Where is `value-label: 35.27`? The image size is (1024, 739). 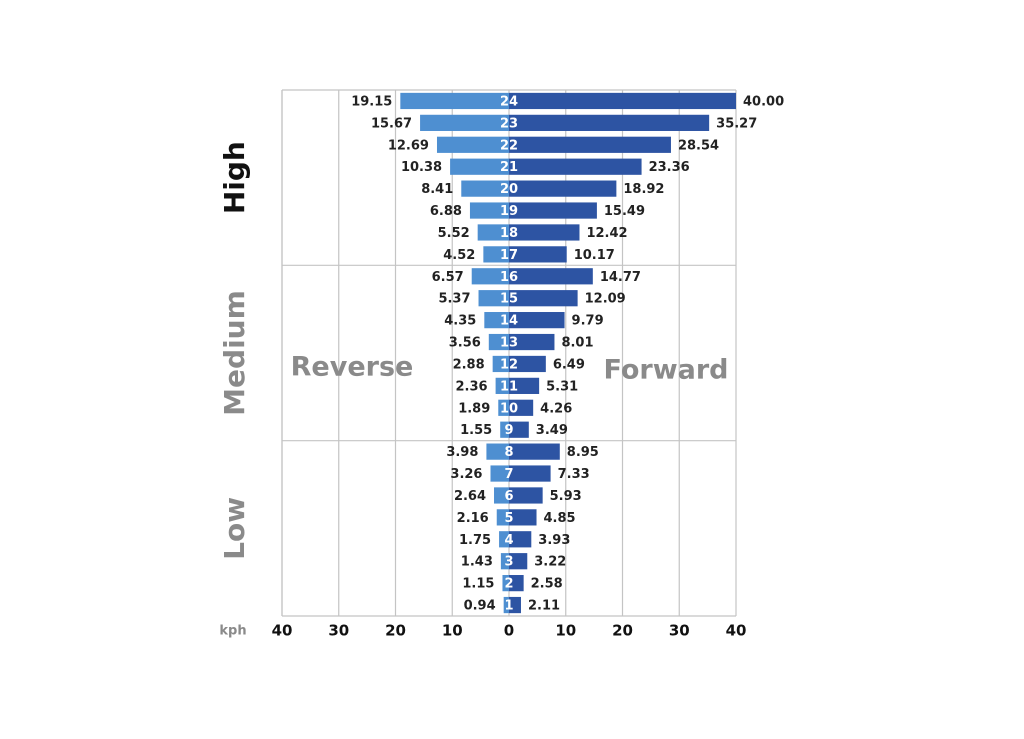 value-label: 35.27 is located at coordinates (736, 123).